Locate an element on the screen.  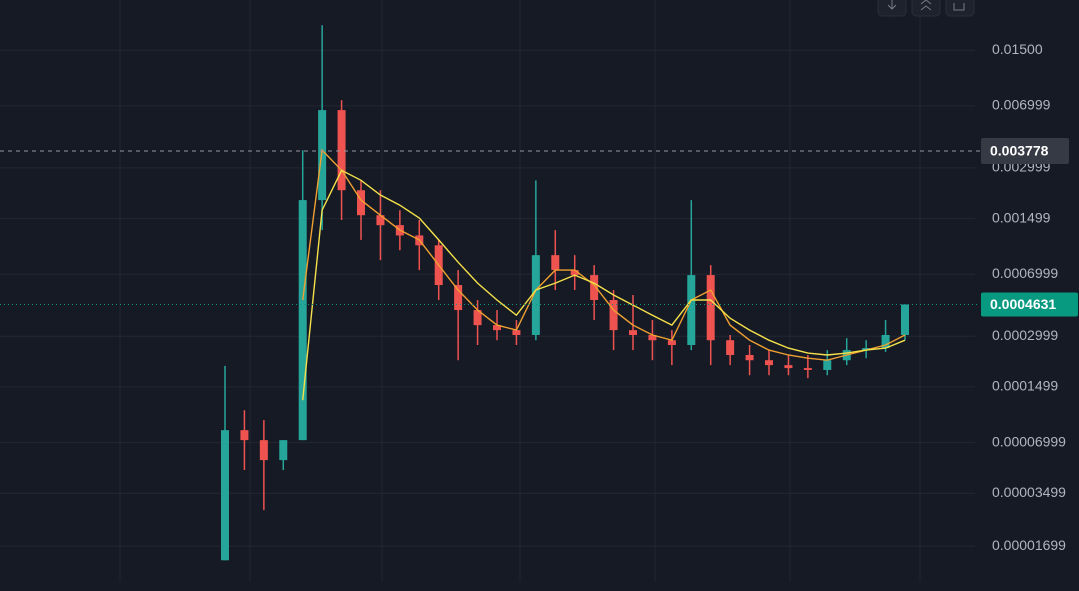
y-tick-label: 0.00001699 is located at coordinates (1029, 545).